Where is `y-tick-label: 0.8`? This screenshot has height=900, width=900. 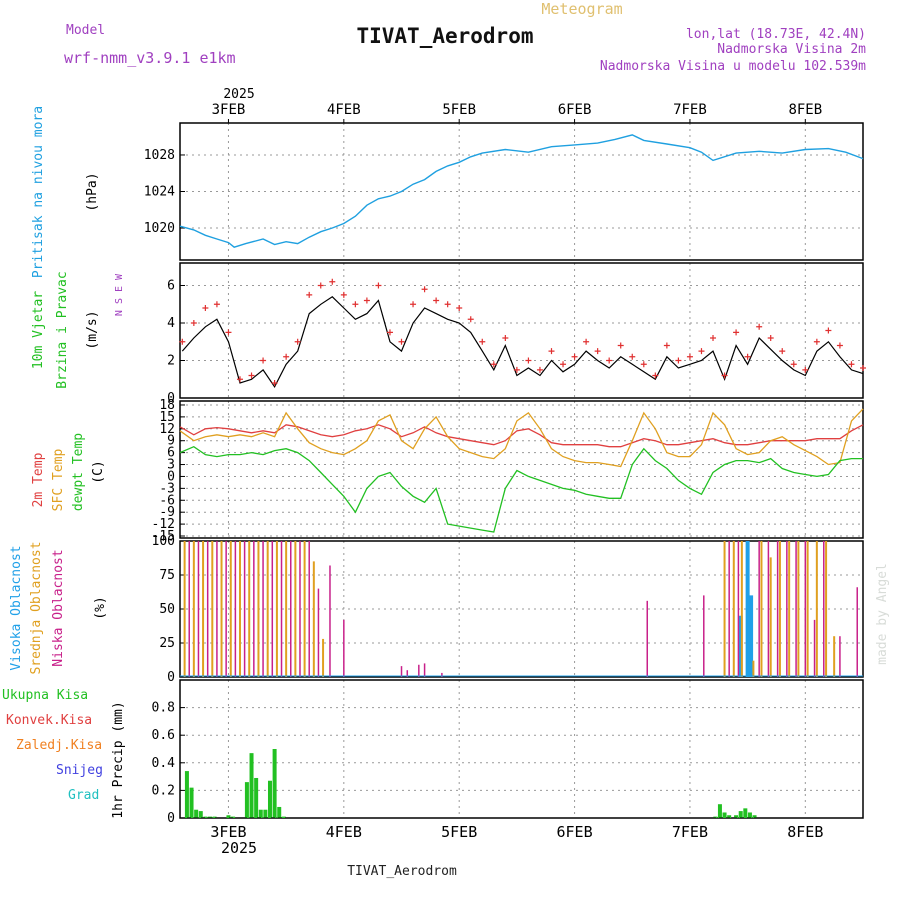
y-tick-label: 0.8 is located at coordinates (163, 708).